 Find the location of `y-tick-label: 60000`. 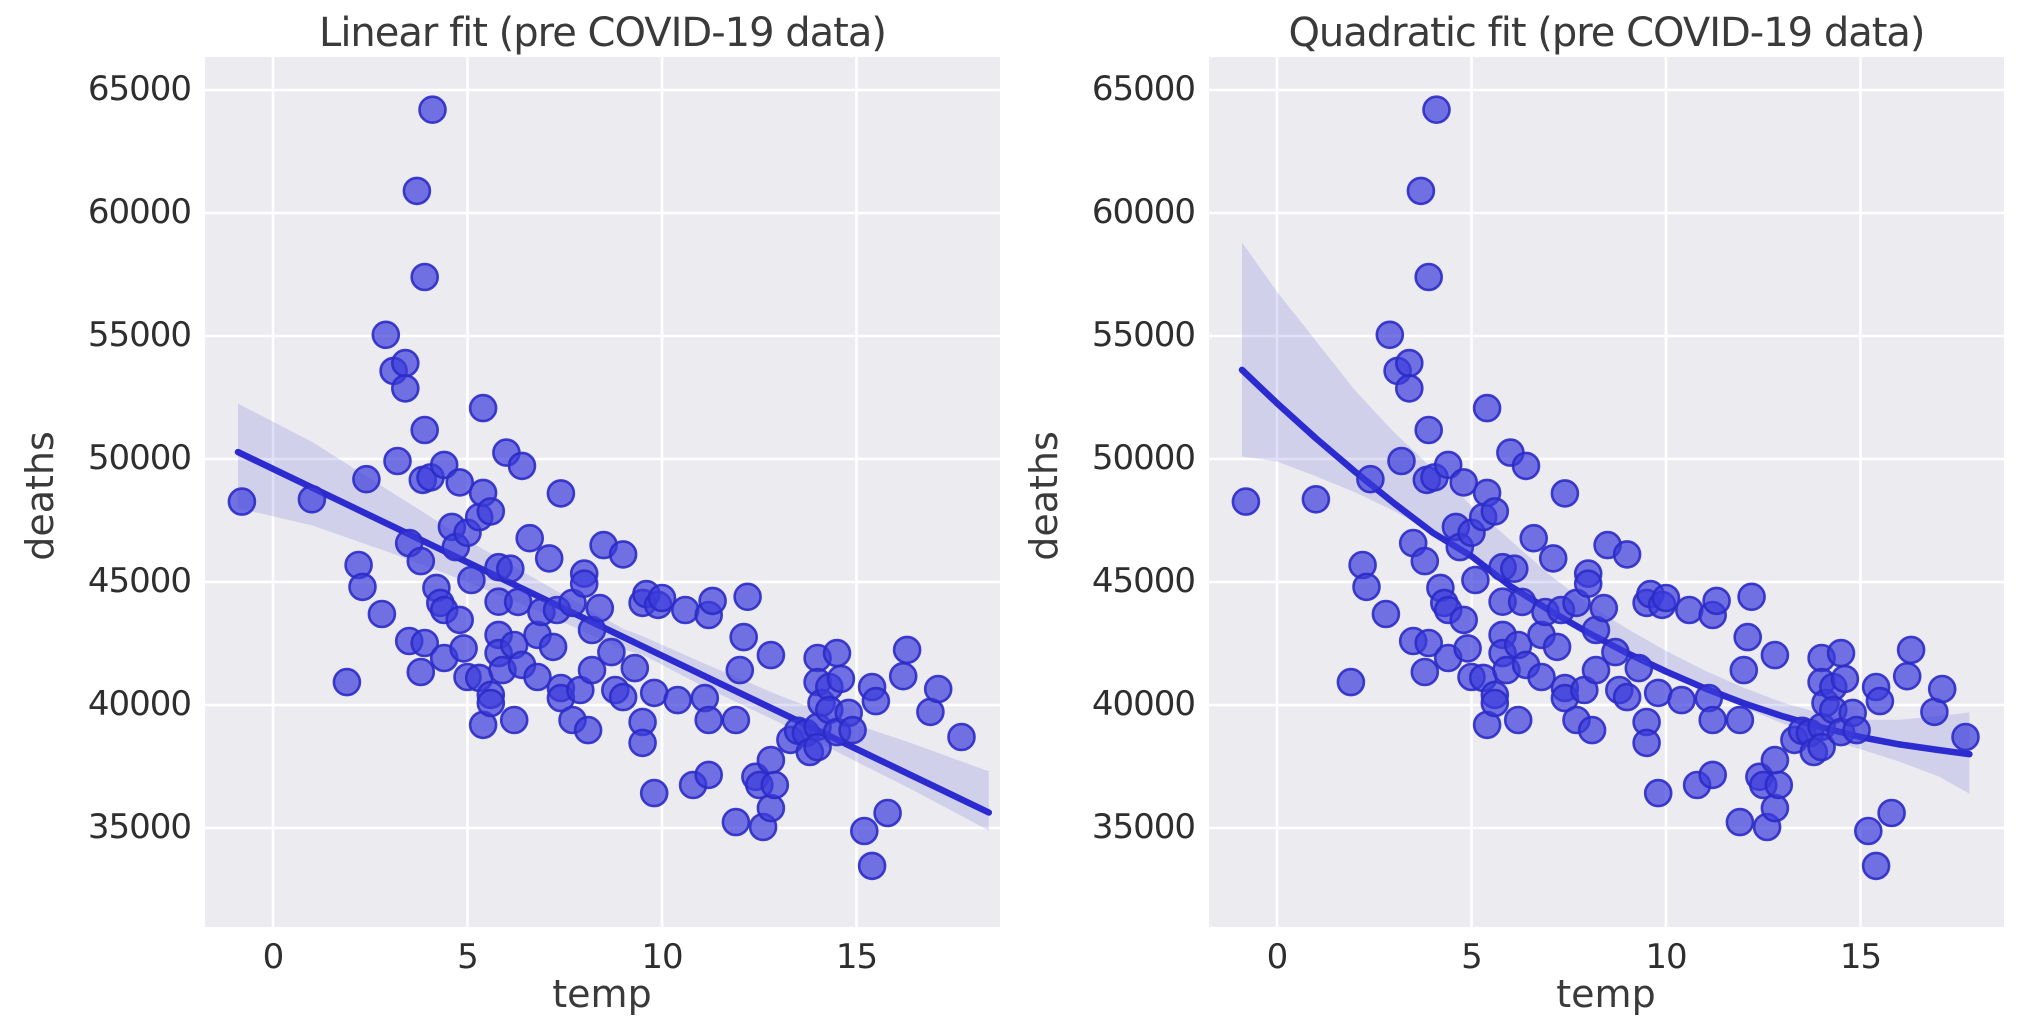

y-tick-label: 60000 is located at coordinates (1143, 212).